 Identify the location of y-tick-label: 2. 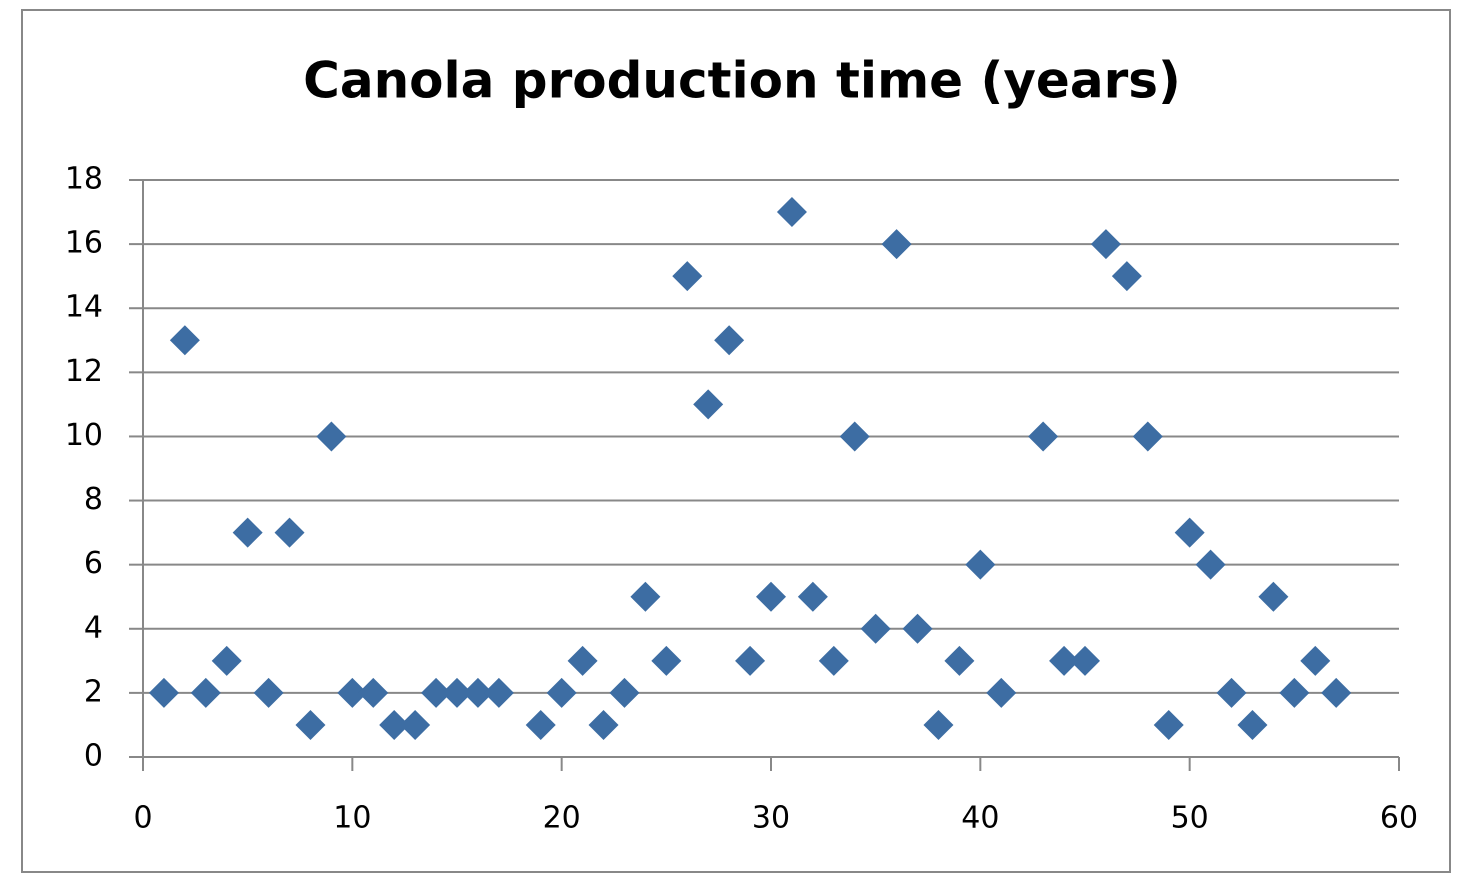
(93, 691).